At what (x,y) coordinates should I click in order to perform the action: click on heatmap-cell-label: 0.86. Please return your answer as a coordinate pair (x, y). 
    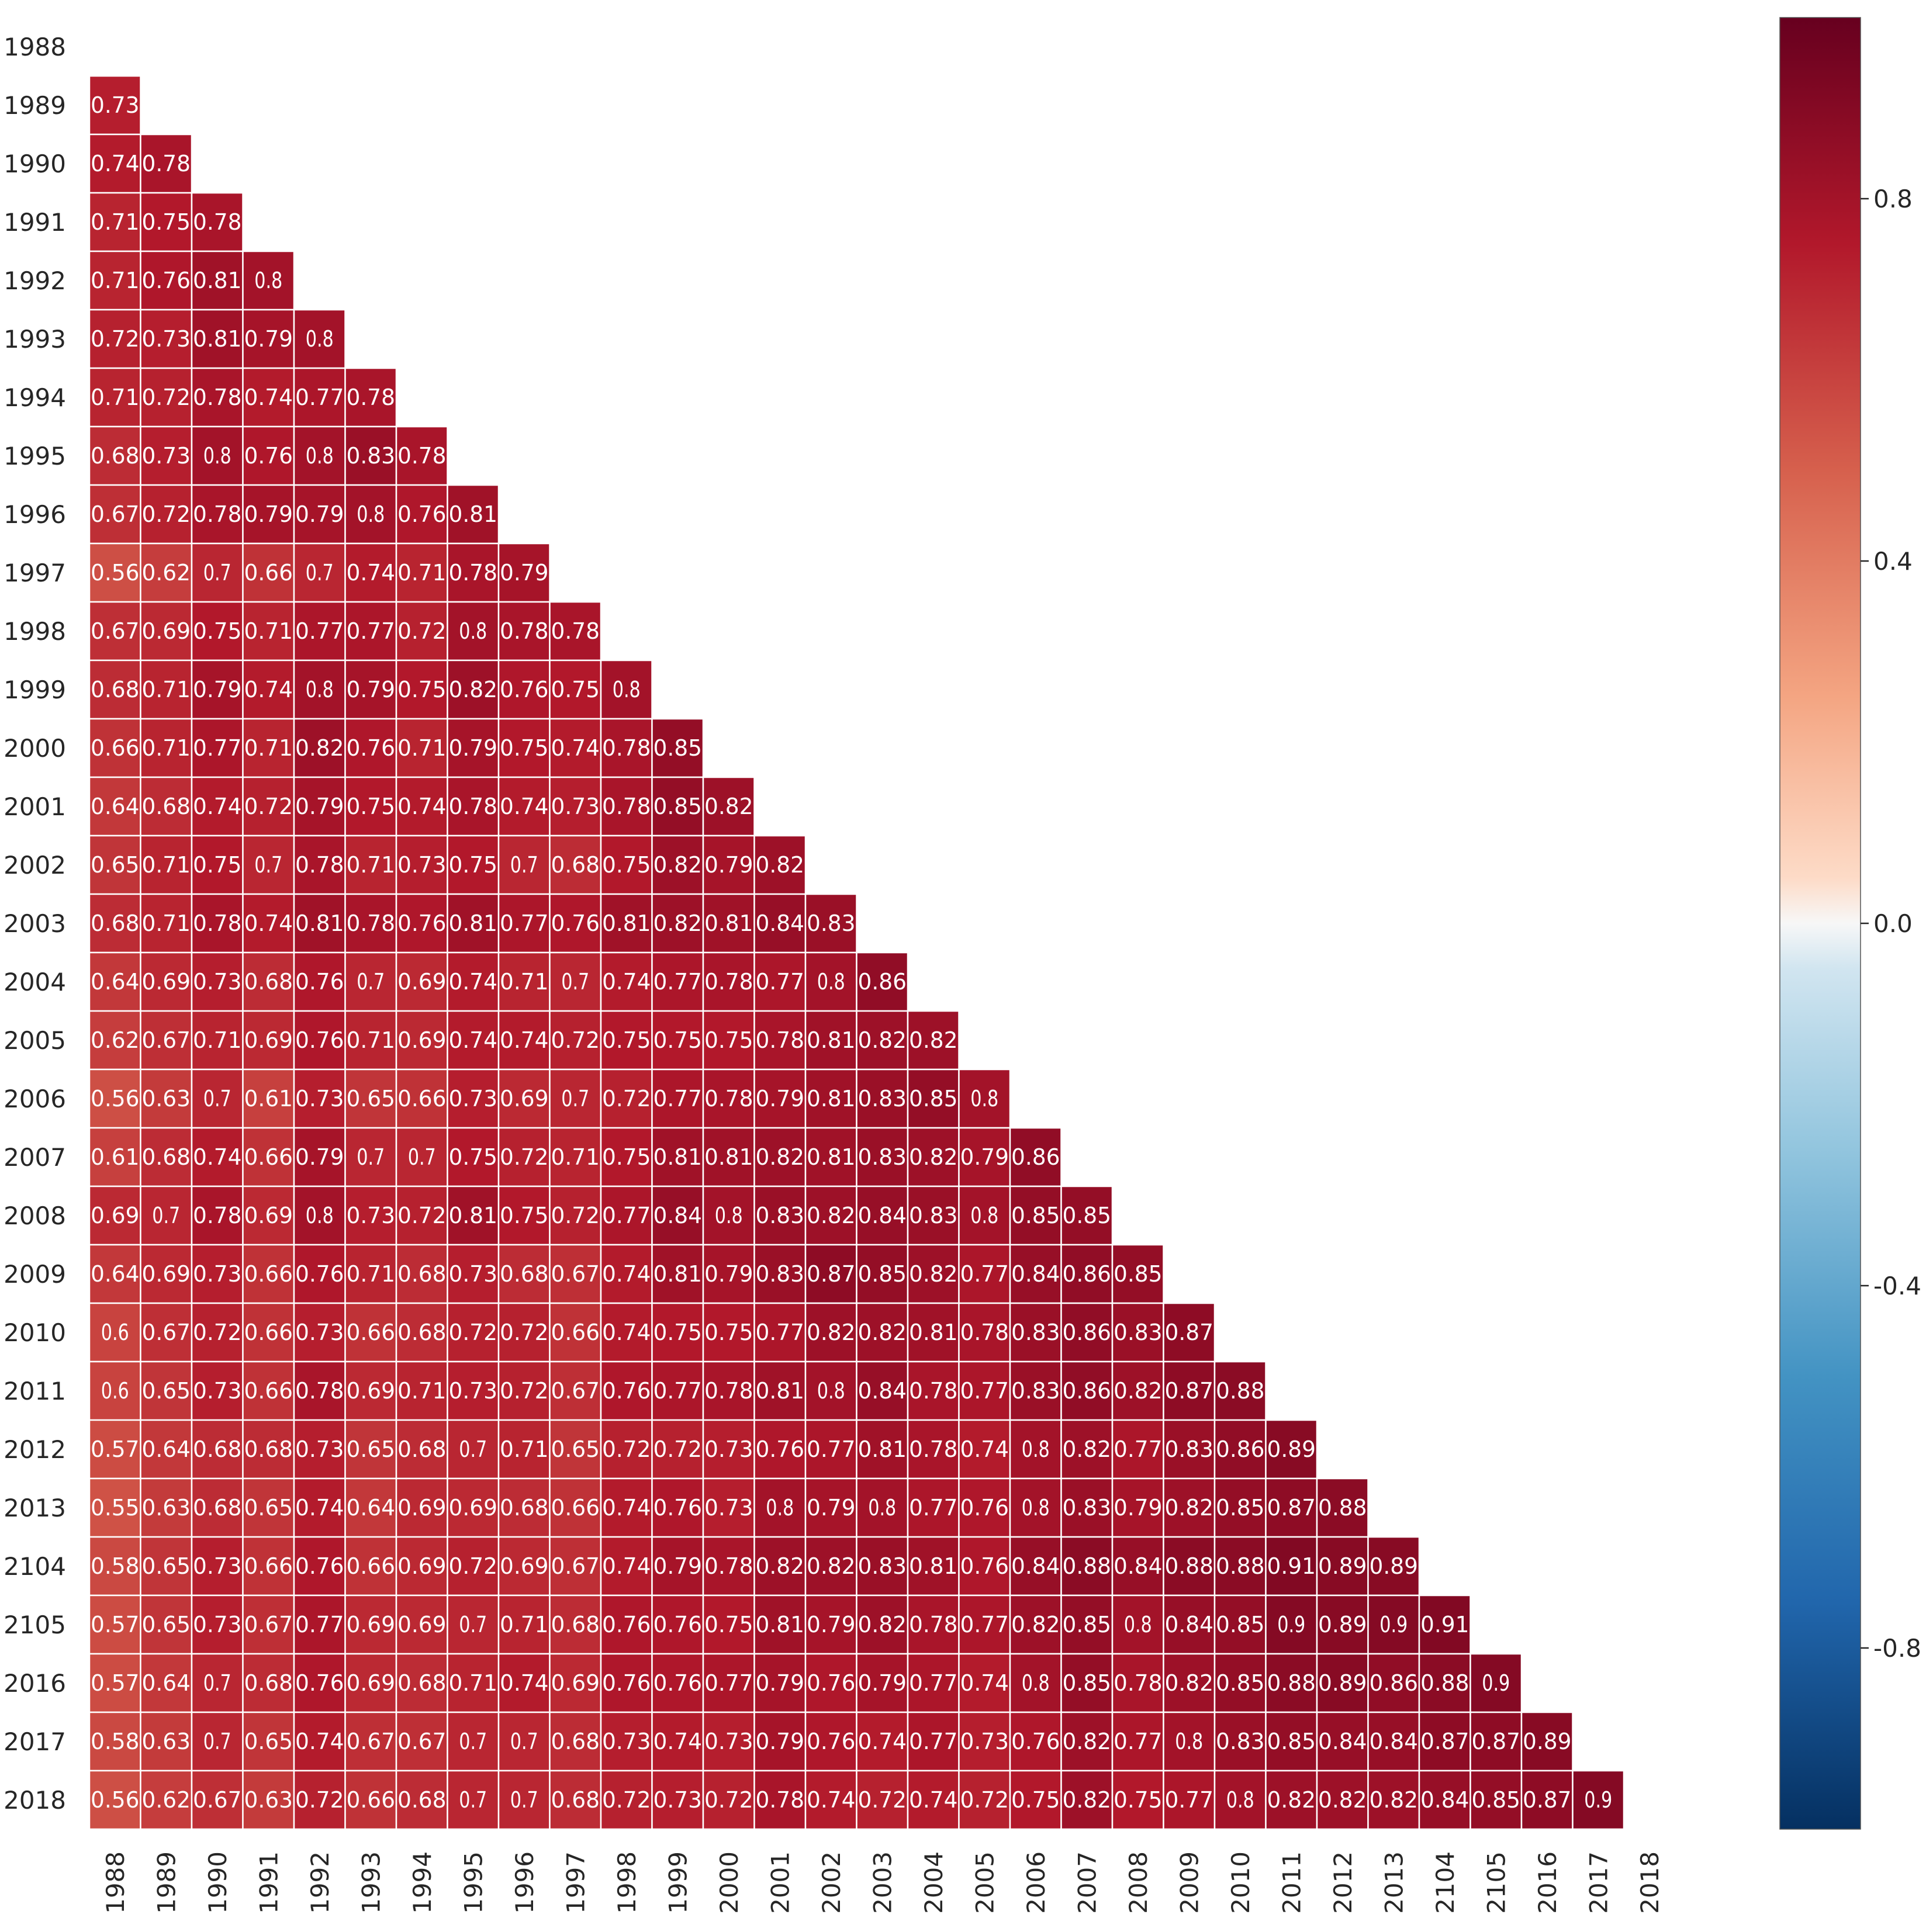
    Looking at the image, I should click on (1087, 1391).